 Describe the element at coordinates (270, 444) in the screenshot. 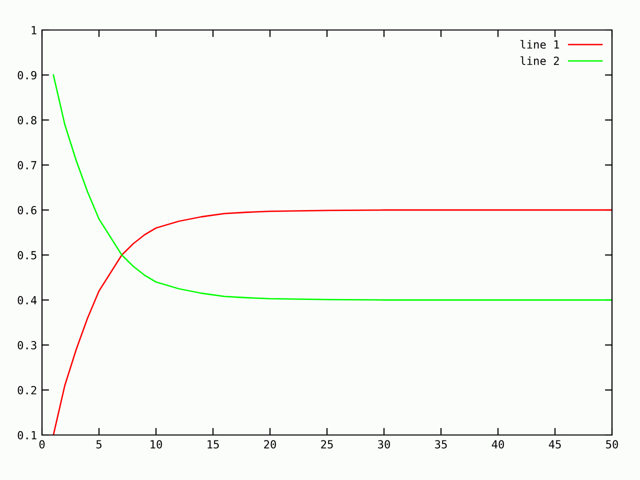

I see `x-tick-label: 20` at that location.